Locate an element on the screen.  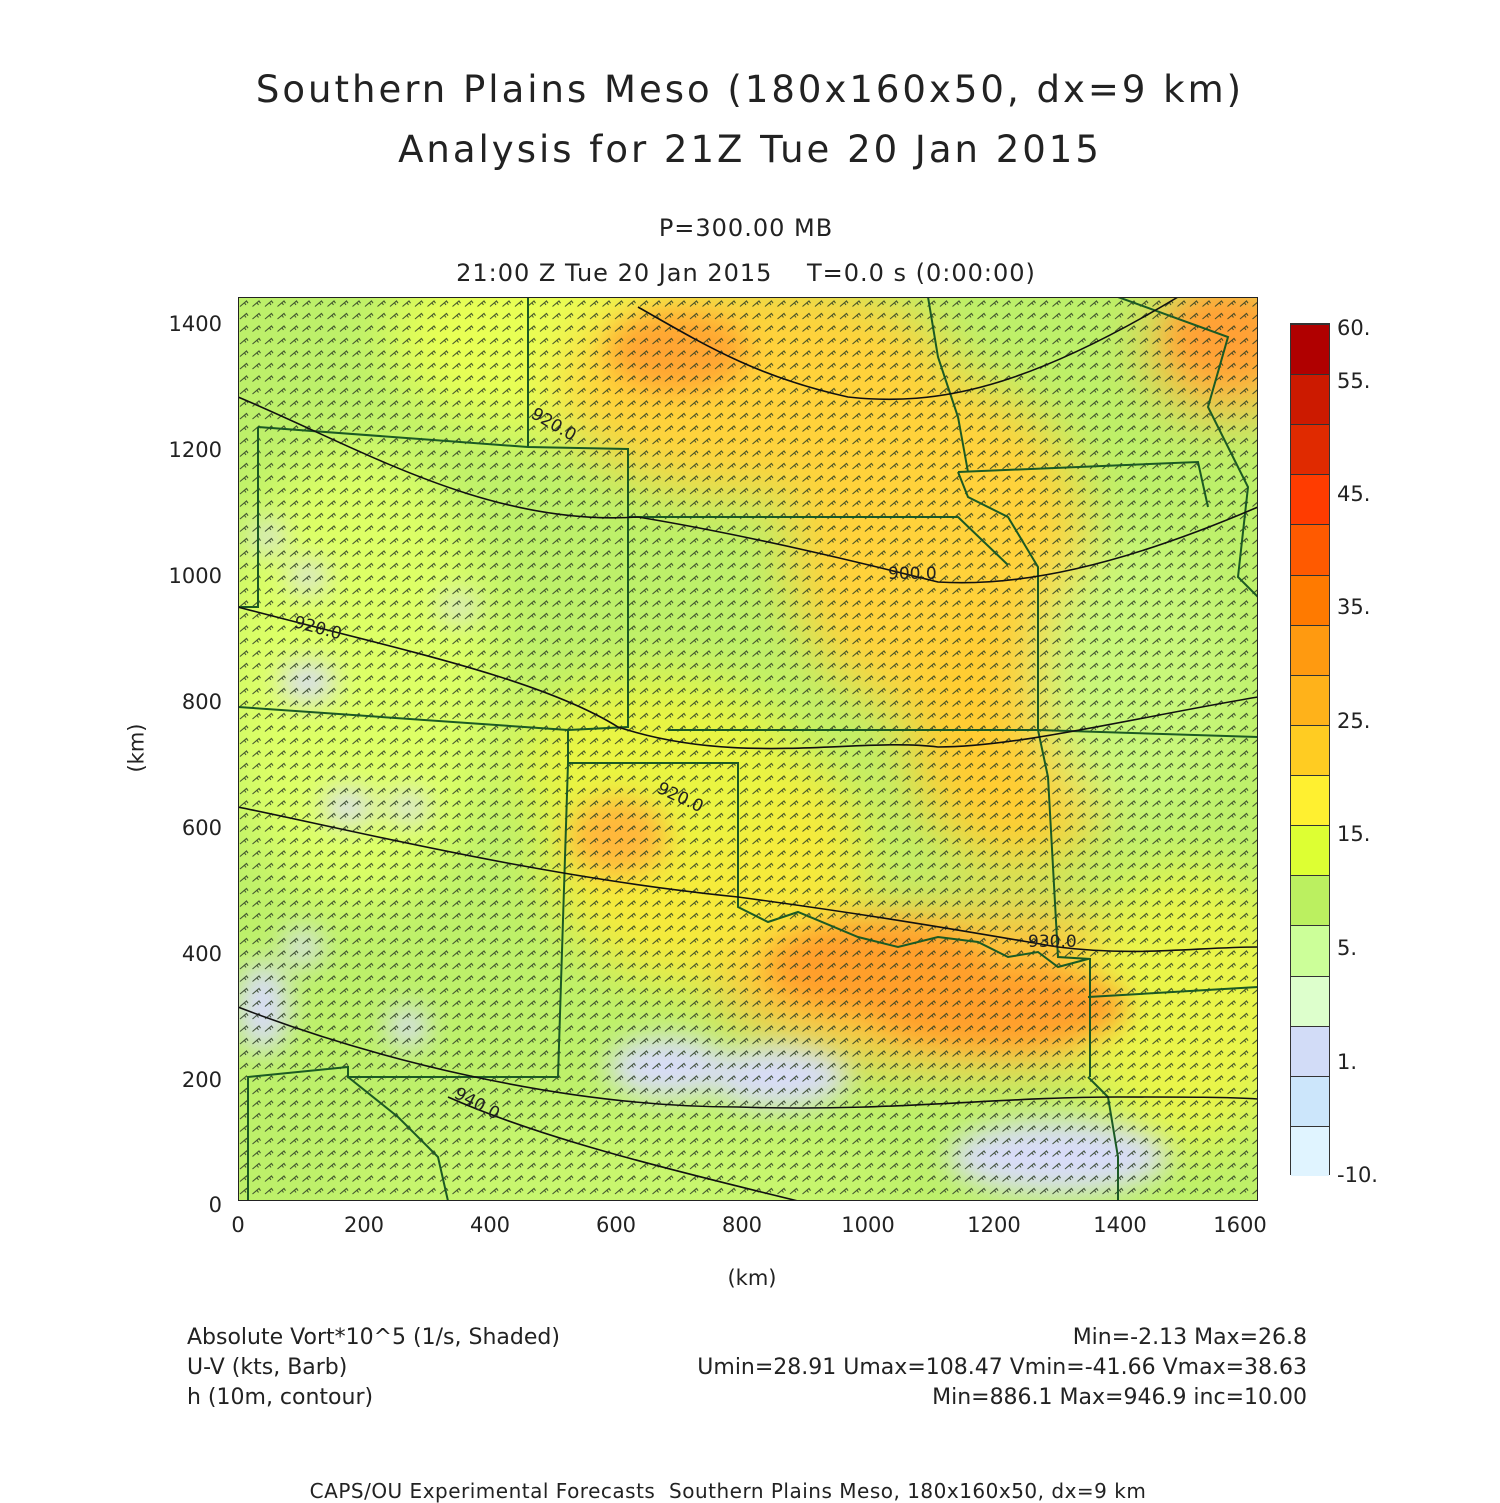
colorbar-label: 1. is located at coordinates (1347, 1062).